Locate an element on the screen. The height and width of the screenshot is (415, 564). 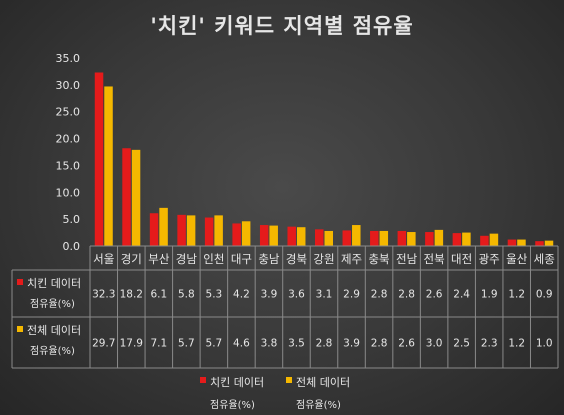
data-label: 17.9 is located at coordinates (131, 344).